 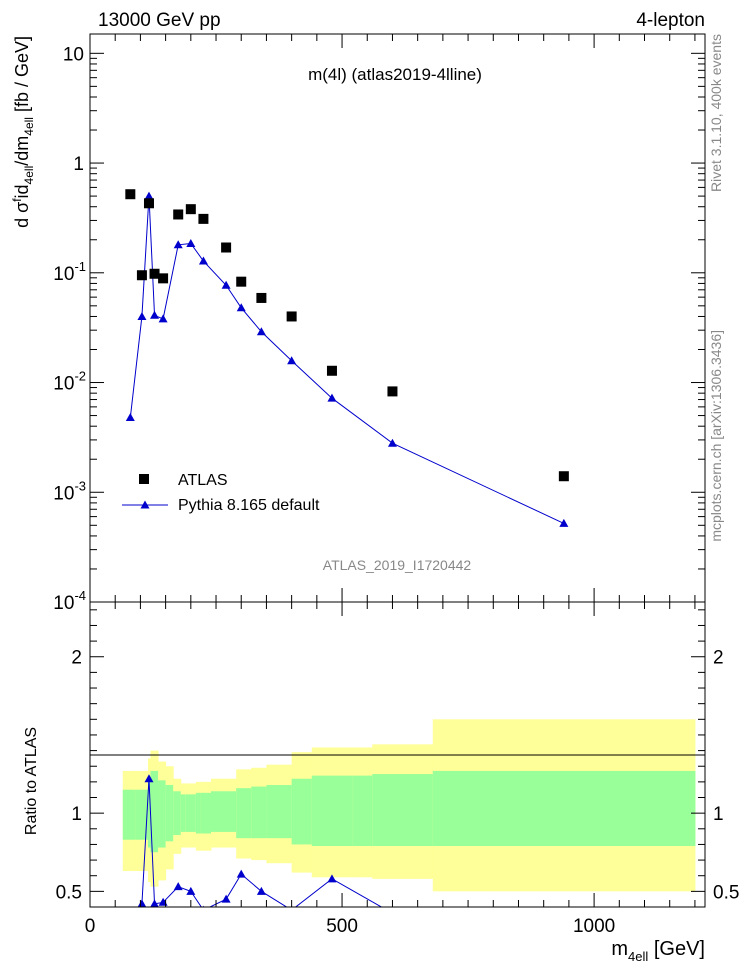 I want to click on ratio-plot-marks, so click(x=267, y=845).